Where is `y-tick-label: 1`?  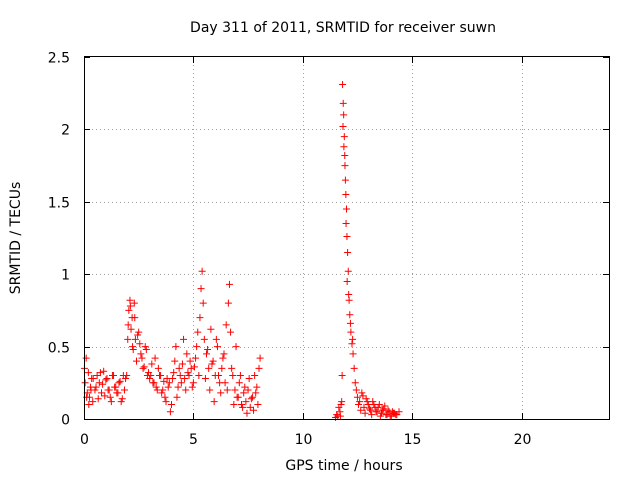 y-tick-label: 1 is located at coordinates (65, 276).